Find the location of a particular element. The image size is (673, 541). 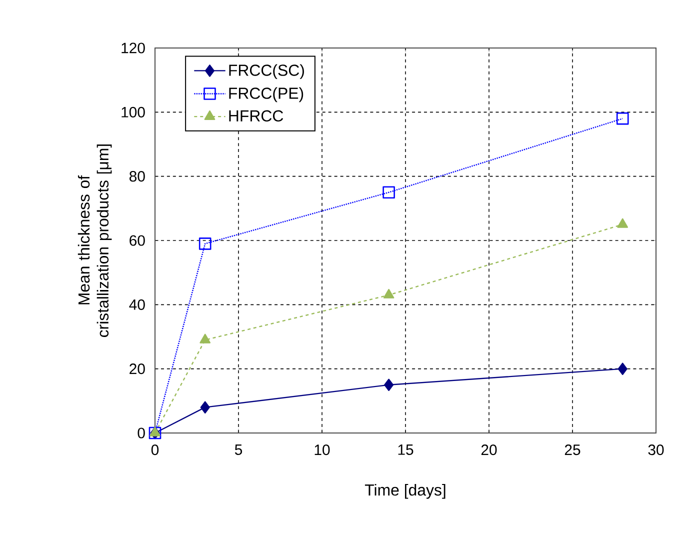

x-tick-label: 25 is located at coordinates (572, 450).